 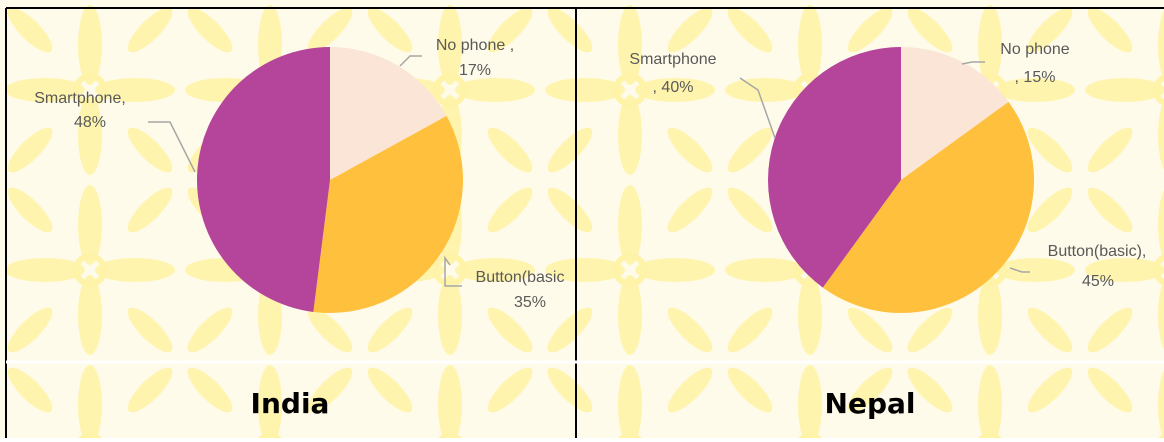 What do you see at coordinates (1097, 251) in the screenshot?
I see `category-label: Button(basic),` at bounding box center [1097, 251].